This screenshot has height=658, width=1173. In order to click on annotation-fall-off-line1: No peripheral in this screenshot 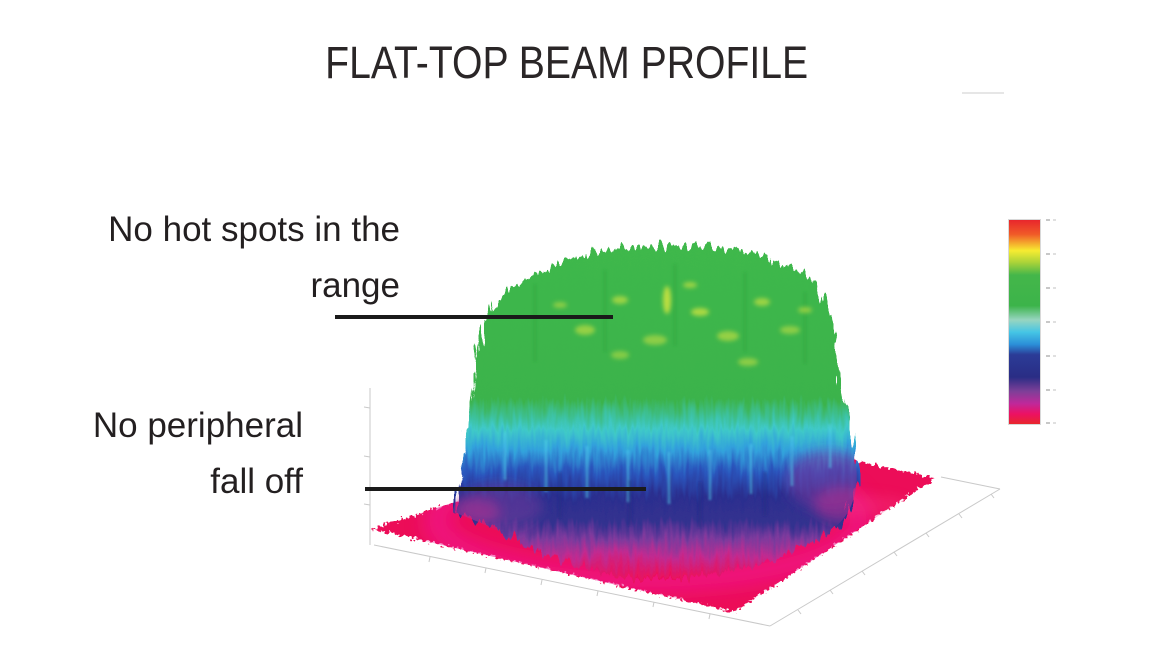, I will do `click(197, 425)`.